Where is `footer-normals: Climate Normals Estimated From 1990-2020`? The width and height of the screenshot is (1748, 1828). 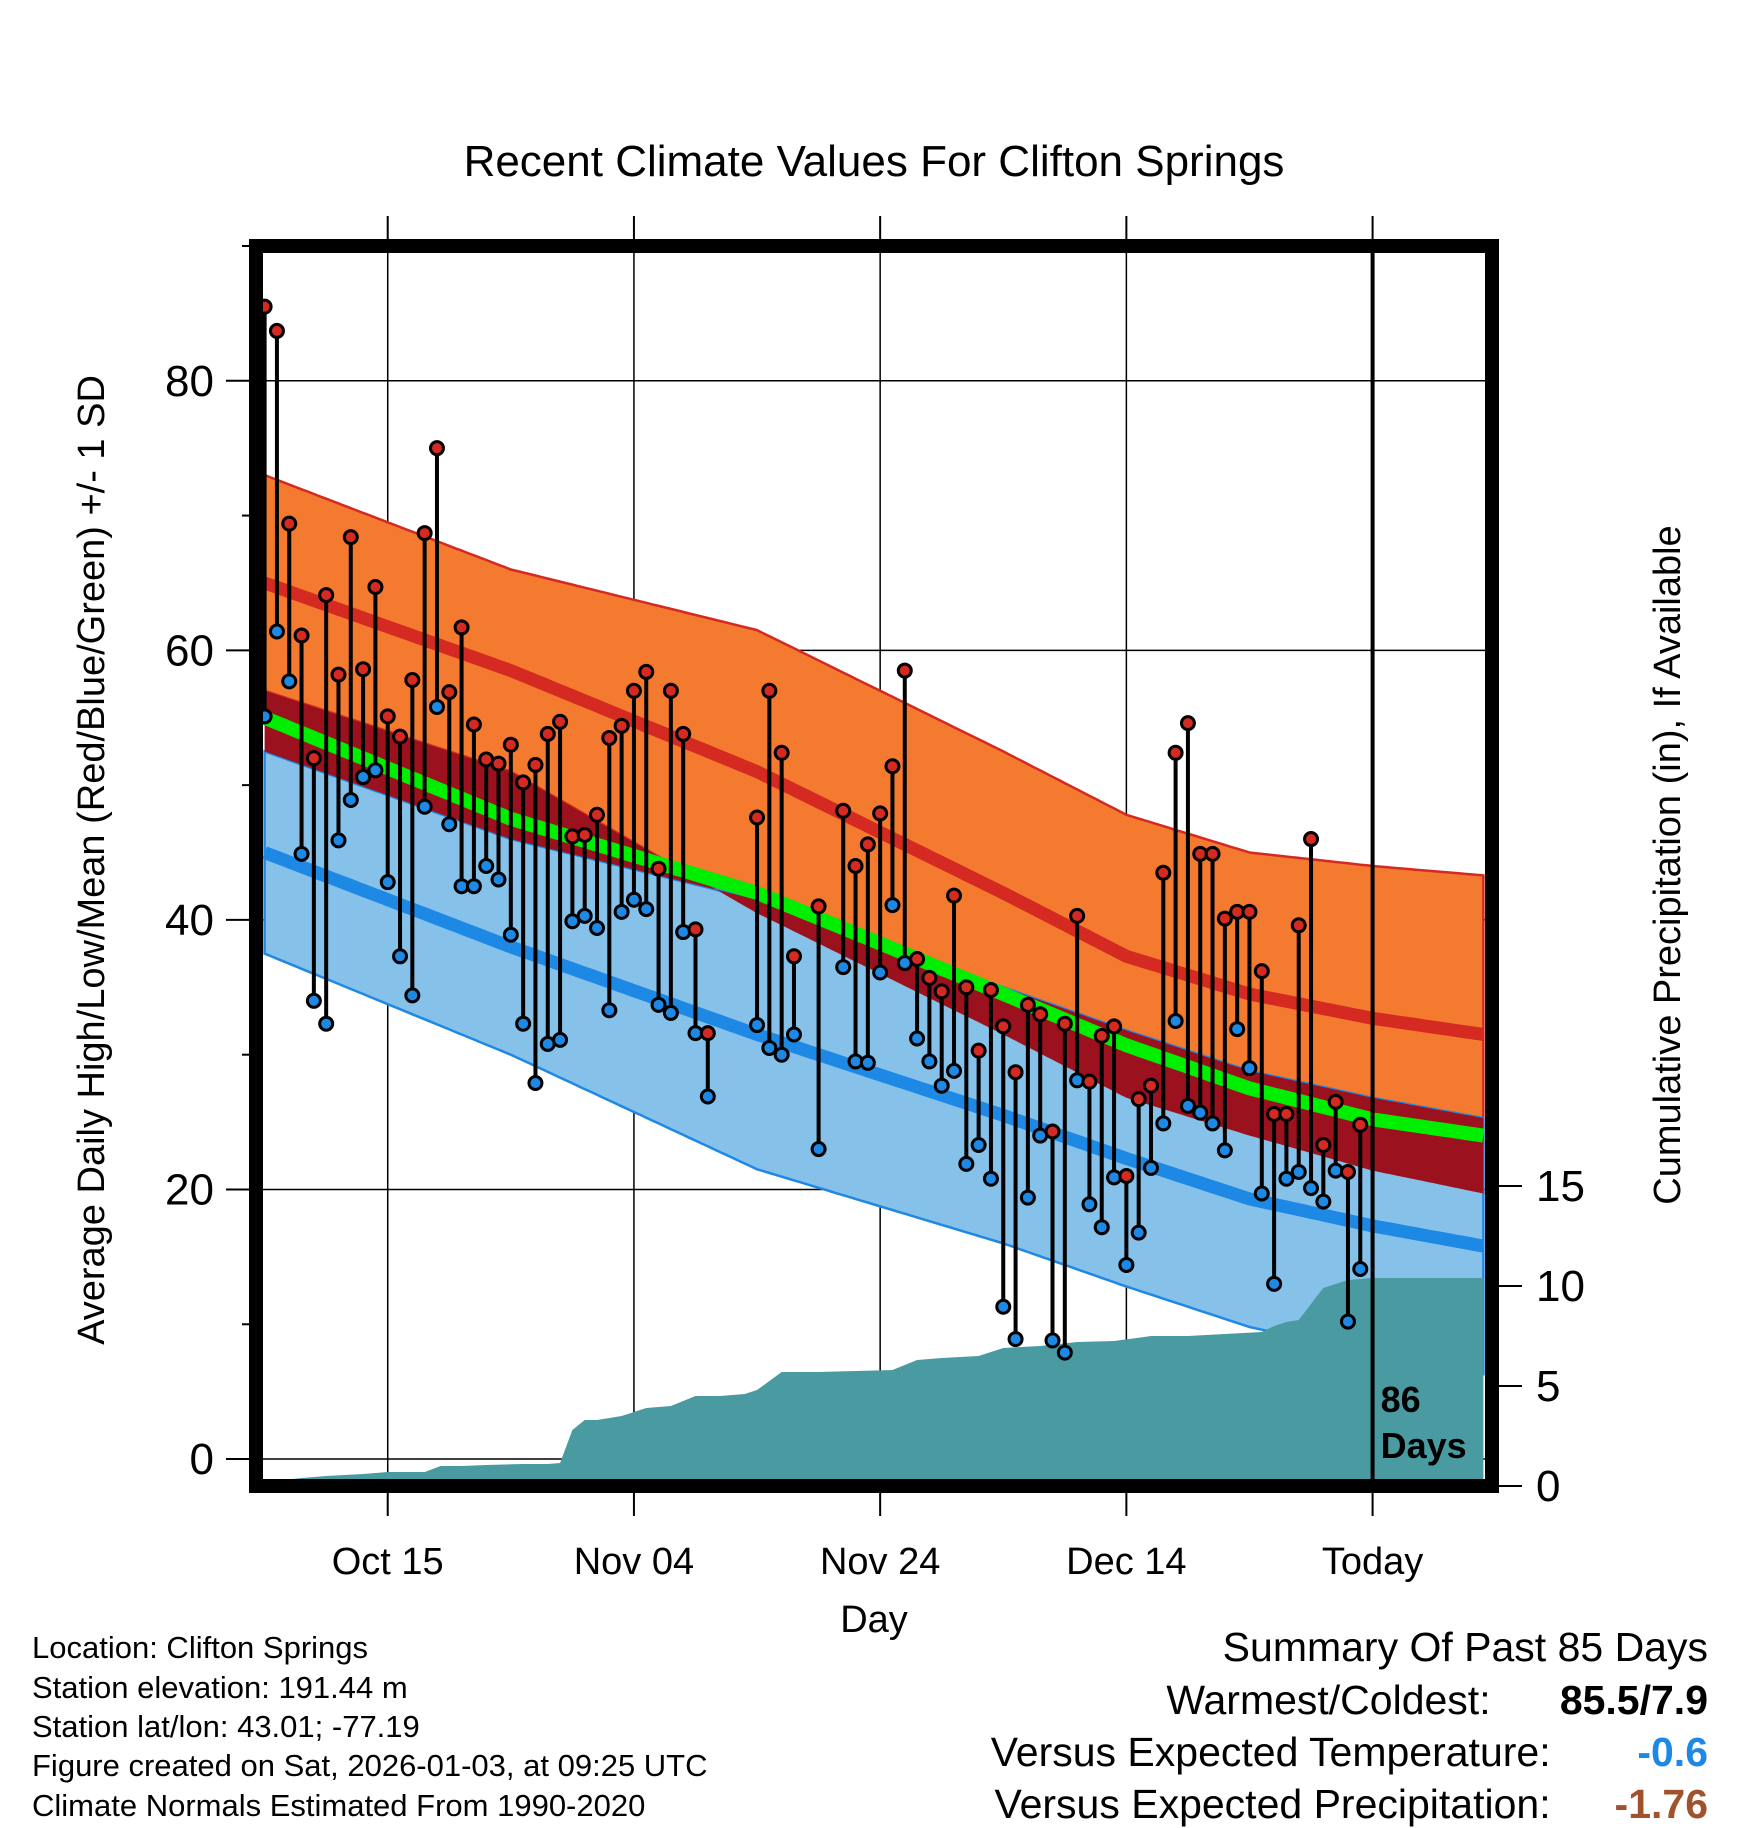 footer-normals: Climate Normals Estimated From 1990-2020 is located at coordinates (339, 1805).